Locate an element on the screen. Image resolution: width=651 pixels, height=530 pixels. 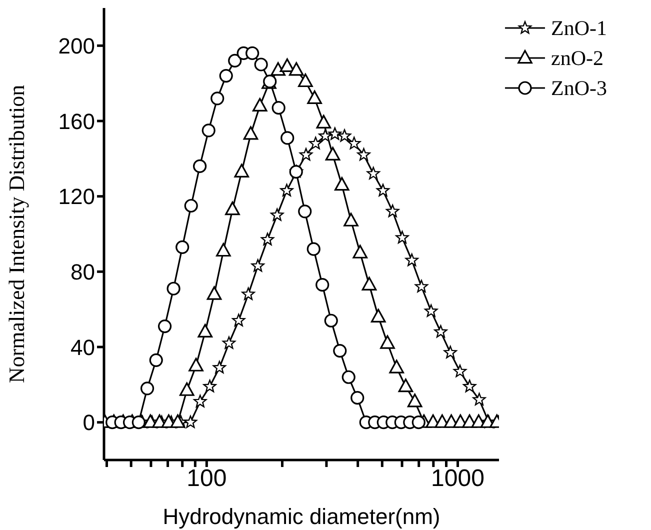
y-tick-label: 120 is located at coordinates (76, 197).